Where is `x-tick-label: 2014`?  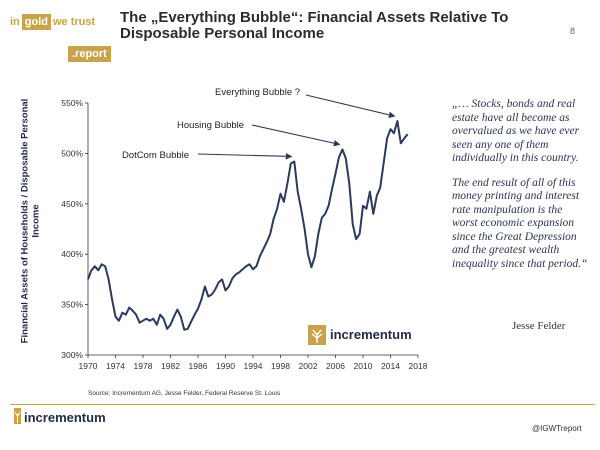 x-tick-label: 2014 is located at coordinates (390, 366).